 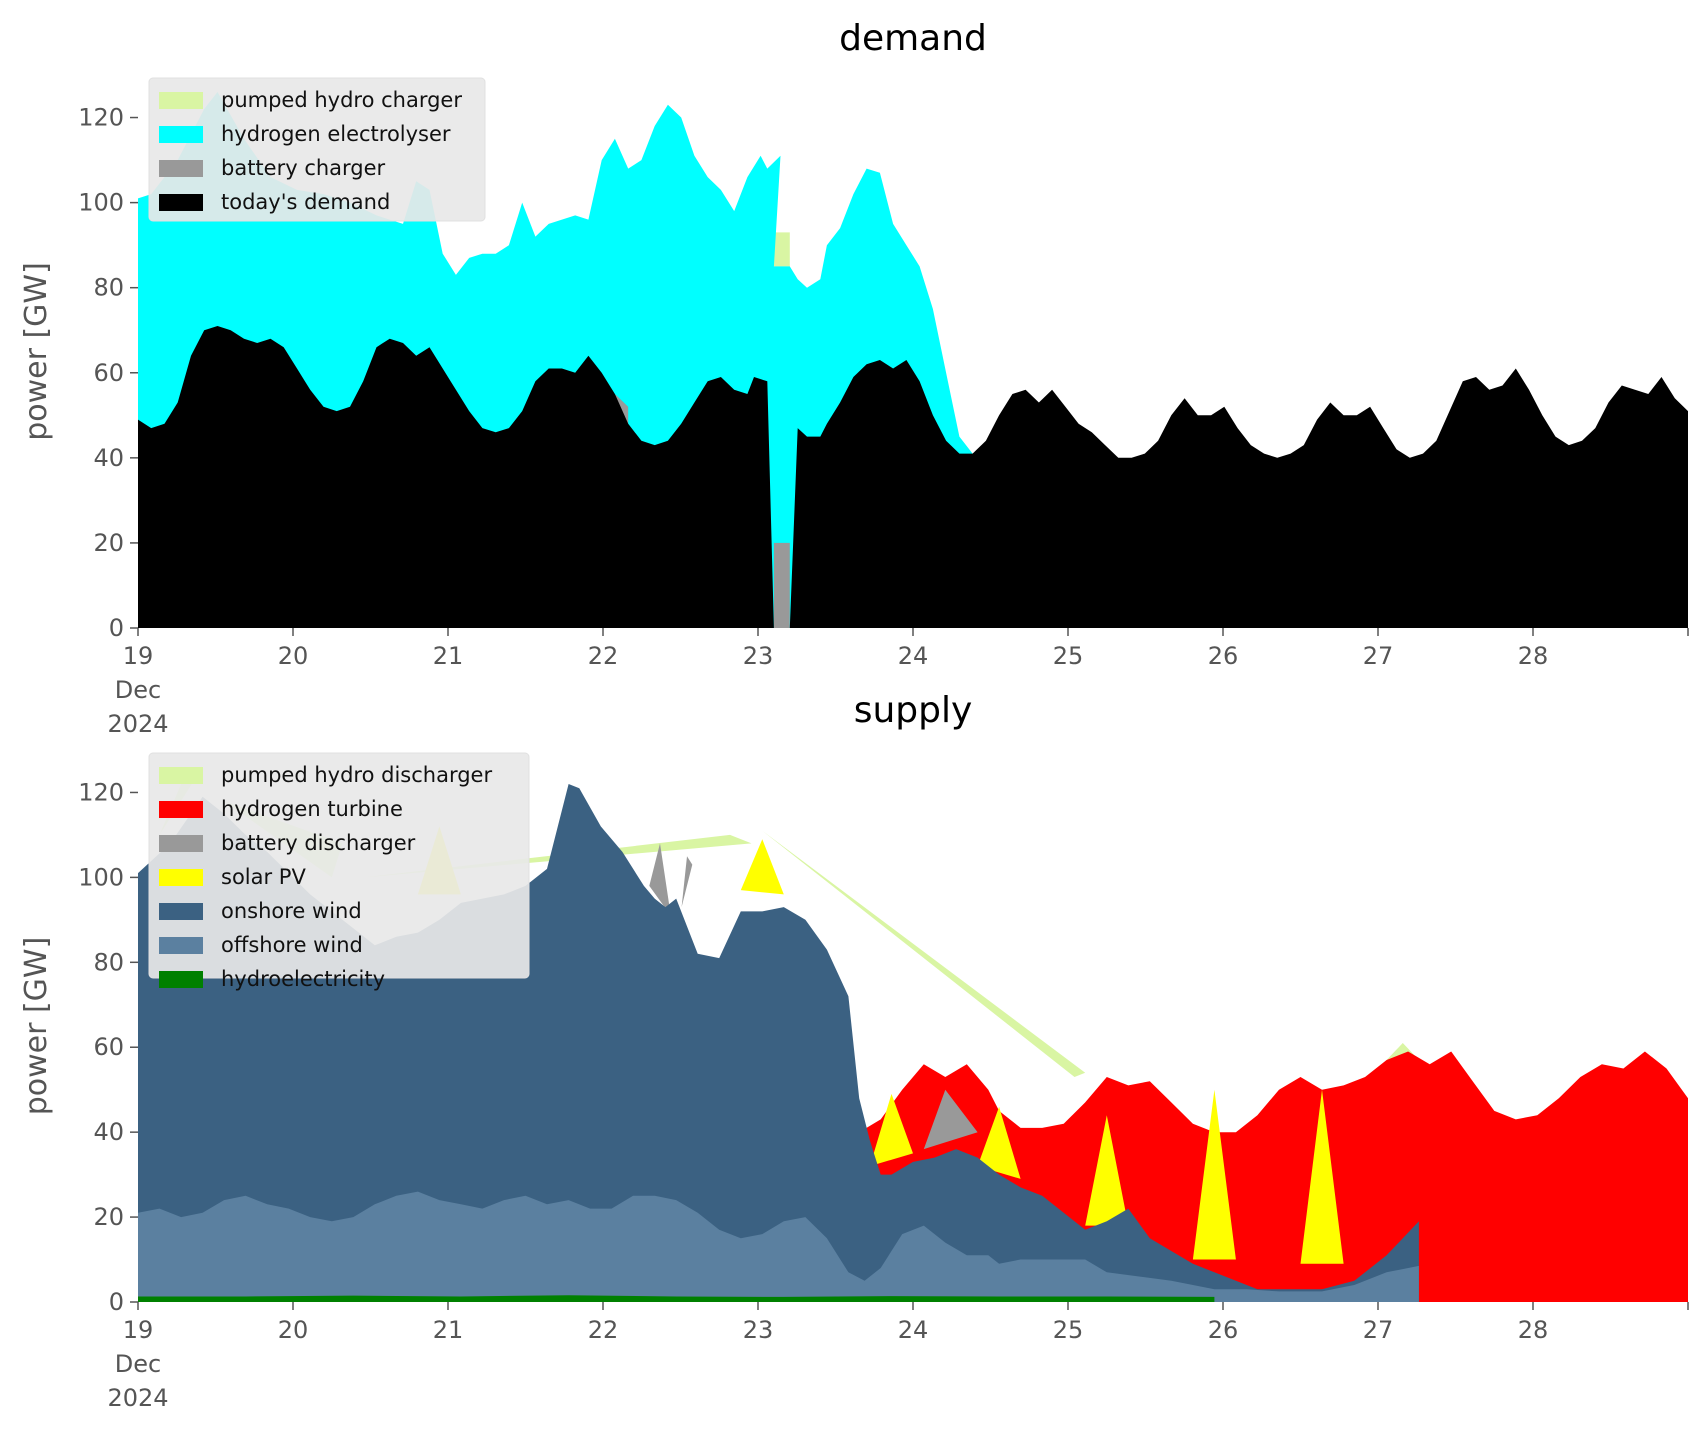 What do you see at coordinates (292, 945) in the screenshot?
I see `legend-label: offshore wind` at bounding box center [292, 945].